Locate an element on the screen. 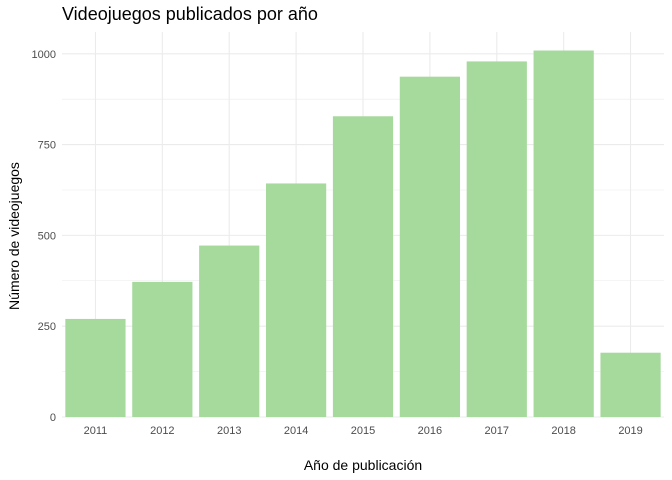 This screenshot has width=672, height=480. x-tick-label: 2014 is located at coordinates (296, 431).